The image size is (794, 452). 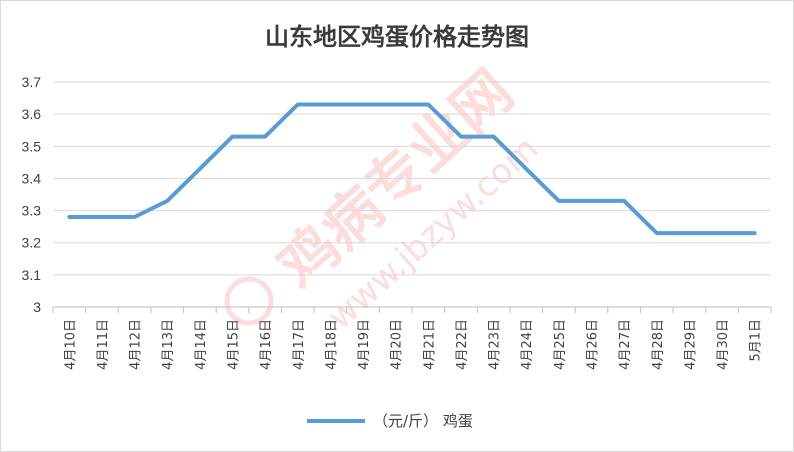 What do you see at coordinates (756, 340) in the screenshot?
I see `x-tick-label: 5月1日` at bounding box center [756, 340].